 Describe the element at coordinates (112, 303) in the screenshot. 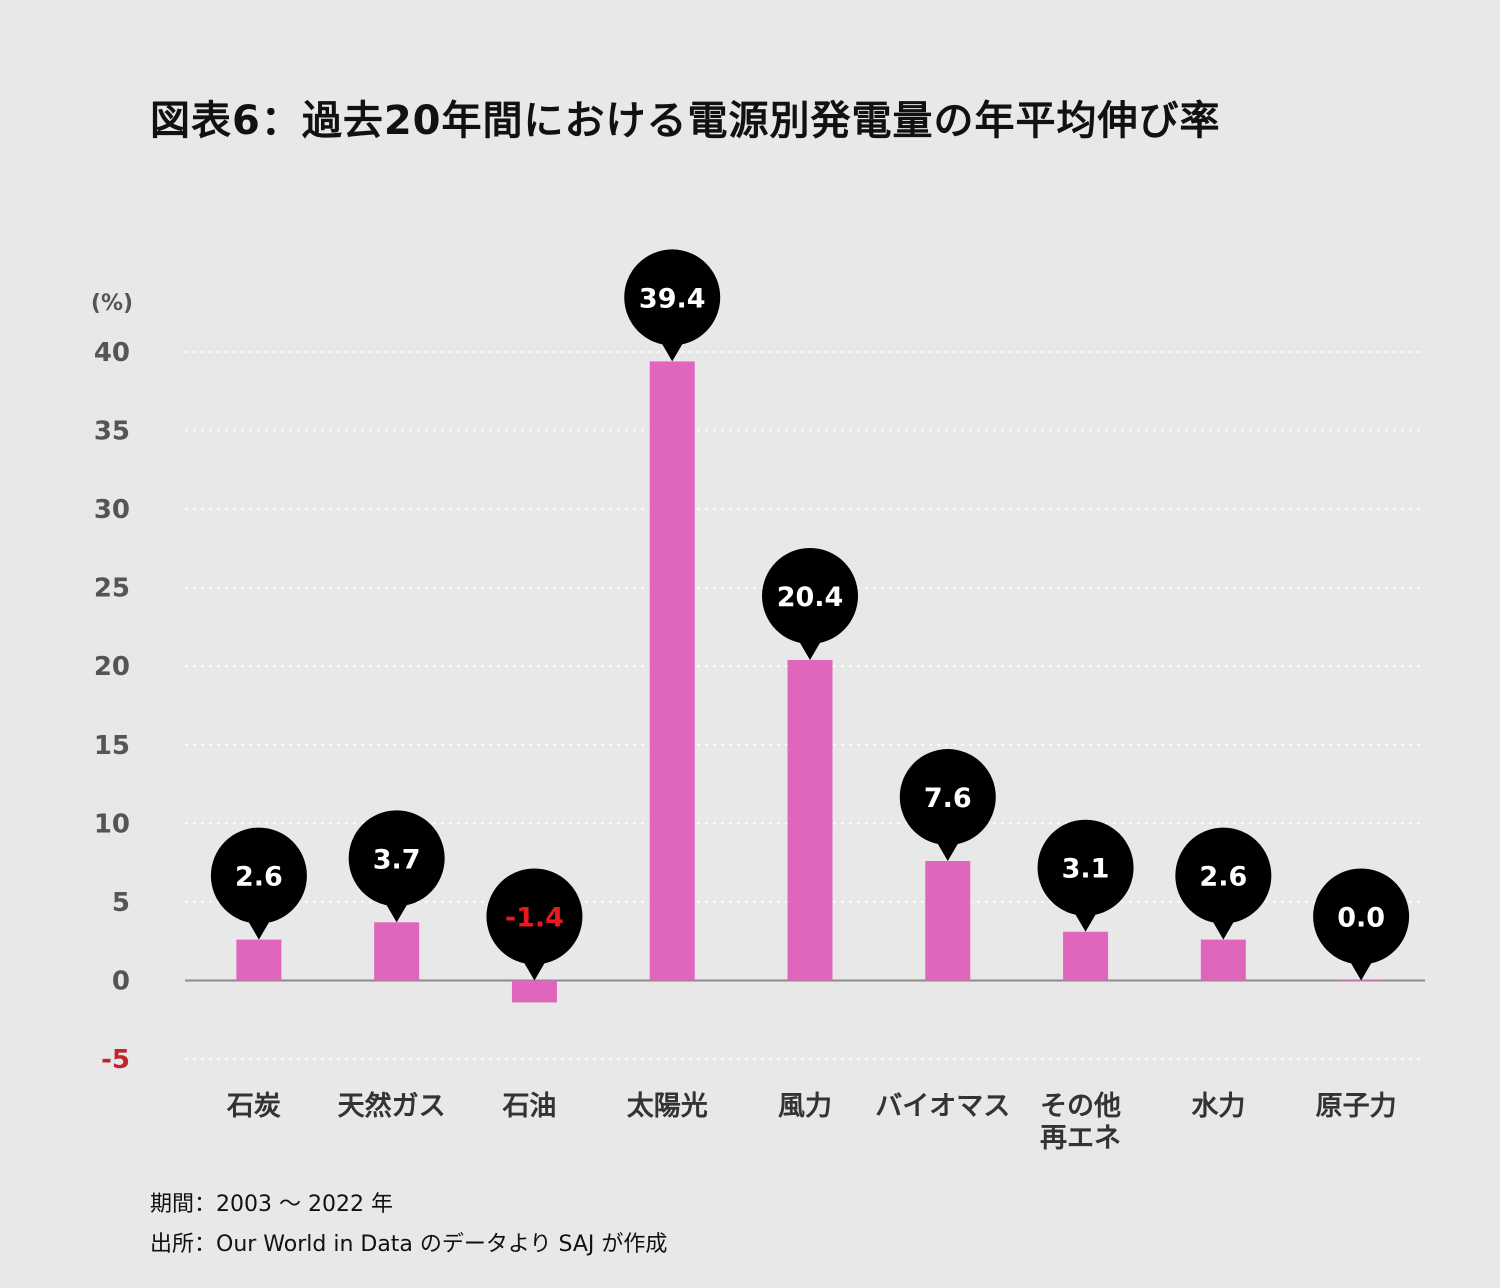

I see `y-unit-label: (%)` at that location.